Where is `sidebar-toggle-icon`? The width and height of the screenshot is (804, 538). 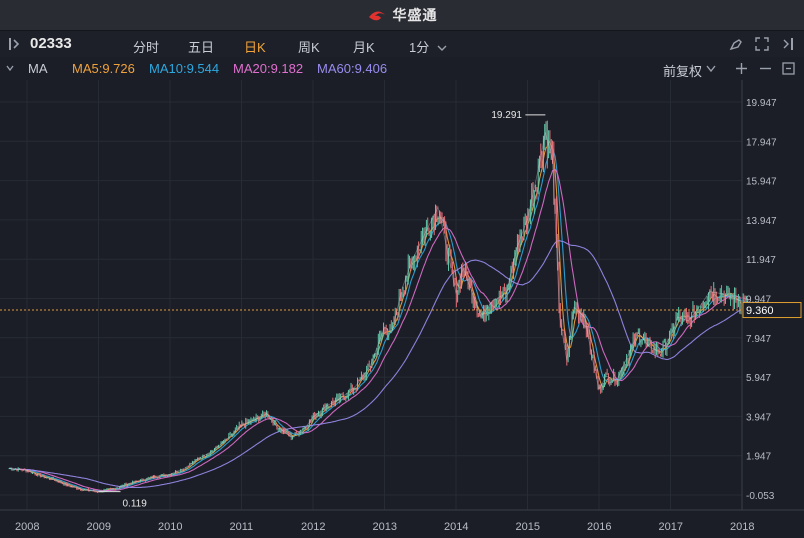
sidebar-toggle-icon is located at coordinates (15, 44).